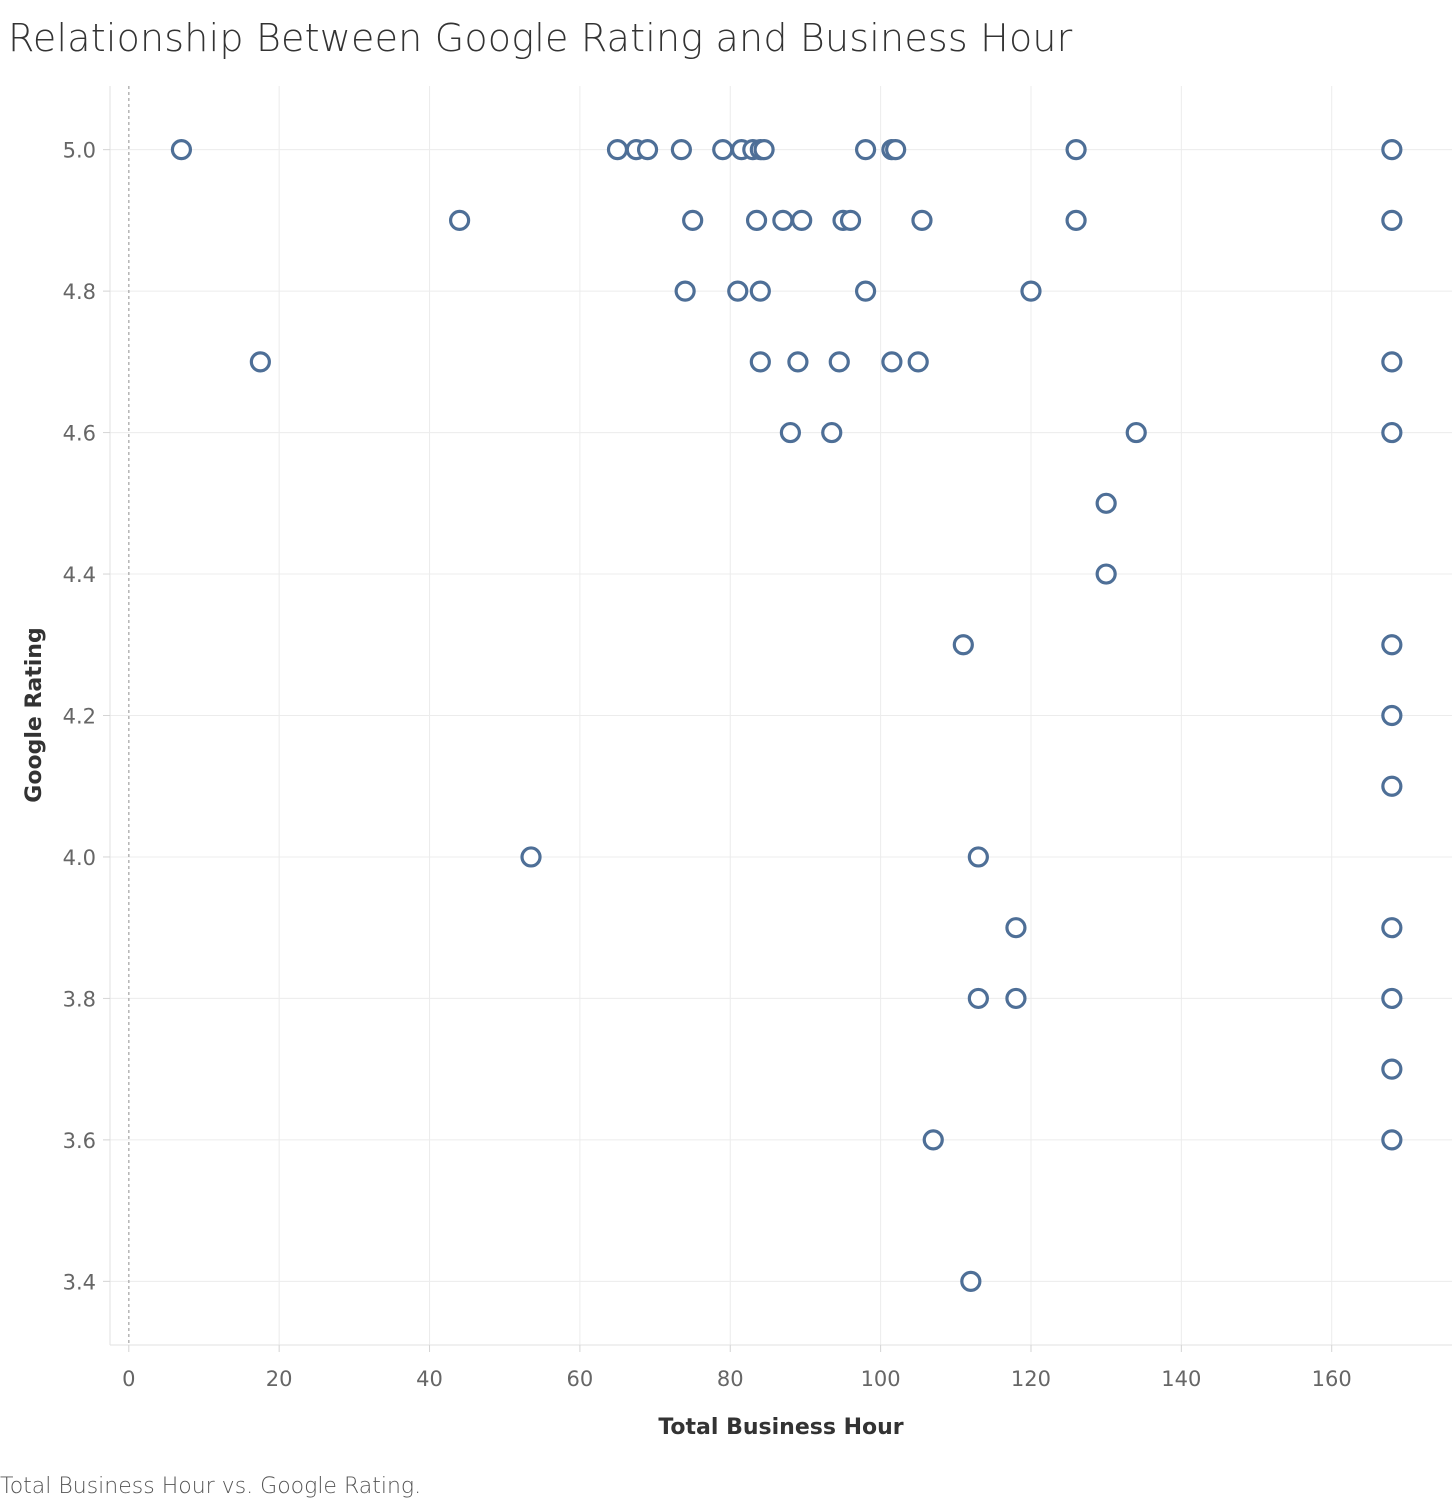 This screenshot has width=1452, height=1506. I want to click on x-axis-ticks: 0 20 40 60 80 100 120 140 160, so click(737, 1368).